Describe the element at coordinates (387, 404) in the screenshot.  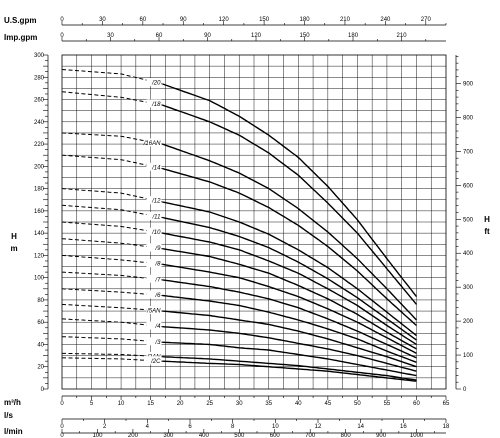
I see `m3h-axis-tick-label: 55` at that location.